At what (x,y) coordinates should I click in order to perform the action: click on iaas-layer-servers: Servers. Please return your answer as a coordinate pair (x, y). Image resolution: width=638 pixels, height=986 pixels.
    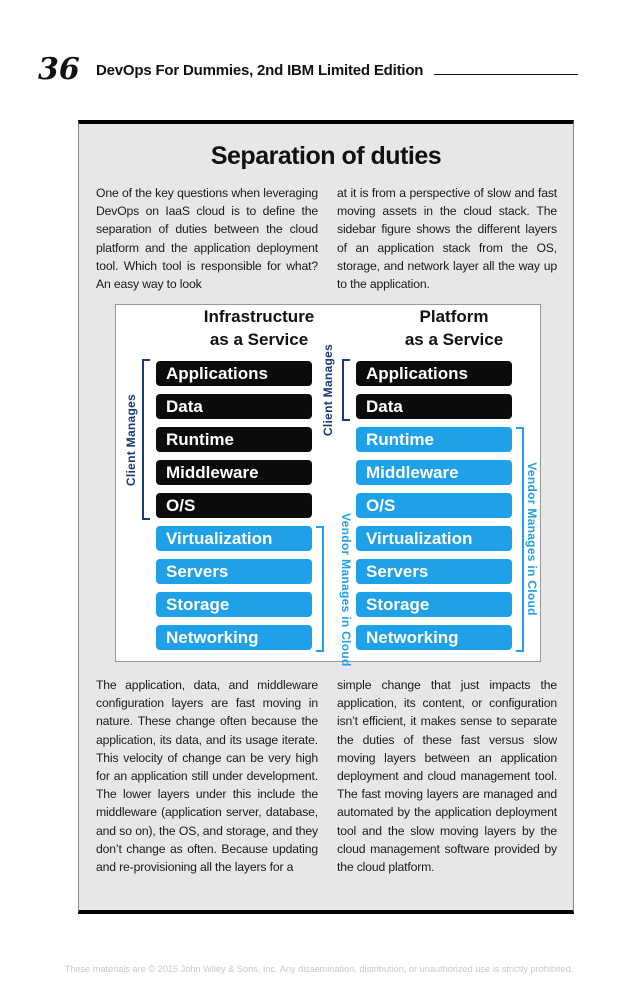
    Looking at the image, I should click on (234, 571).